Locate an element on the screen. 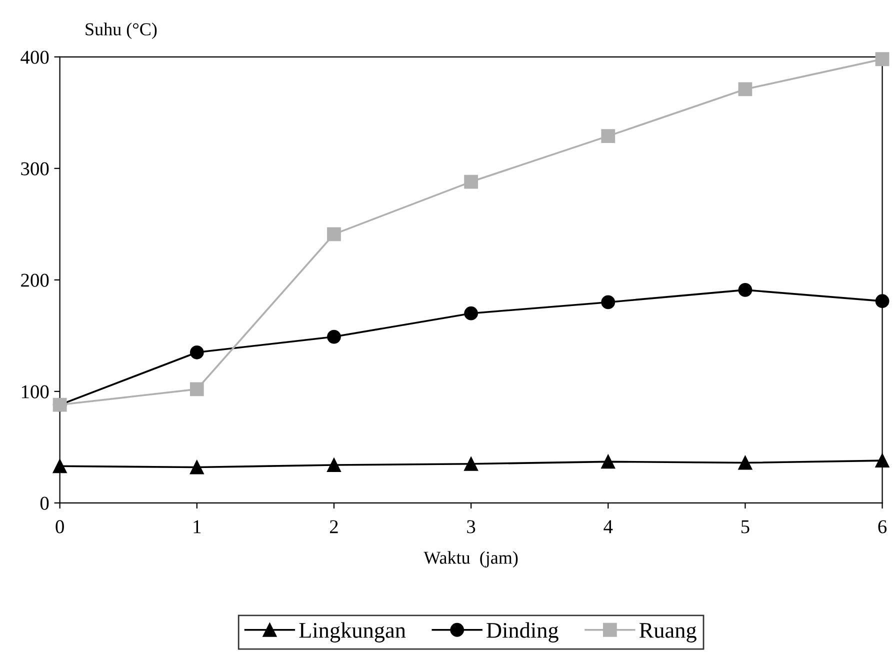 The image size is (893, 654). x-tick-label: 2 is located at coordinates (334, 527).